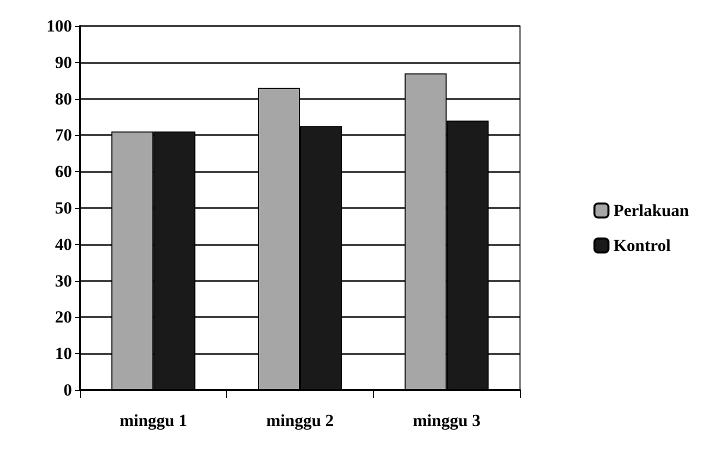 The height and width of the screenshot is (459, 708). Describe the element at coordinates (59, 26) in the screenshot. I see `y-tick-label: 100` at that location.